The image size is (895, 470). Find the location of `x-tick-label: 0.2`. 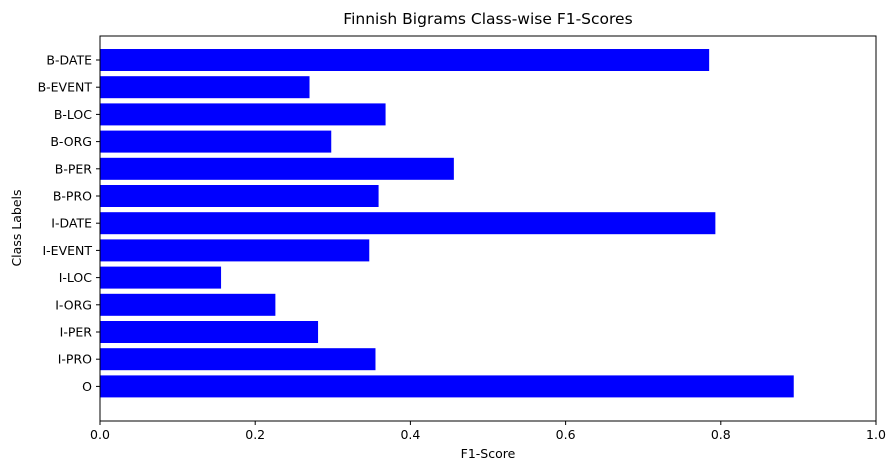

x-tick-label: 0.2 is located at coordinates (255, 434).